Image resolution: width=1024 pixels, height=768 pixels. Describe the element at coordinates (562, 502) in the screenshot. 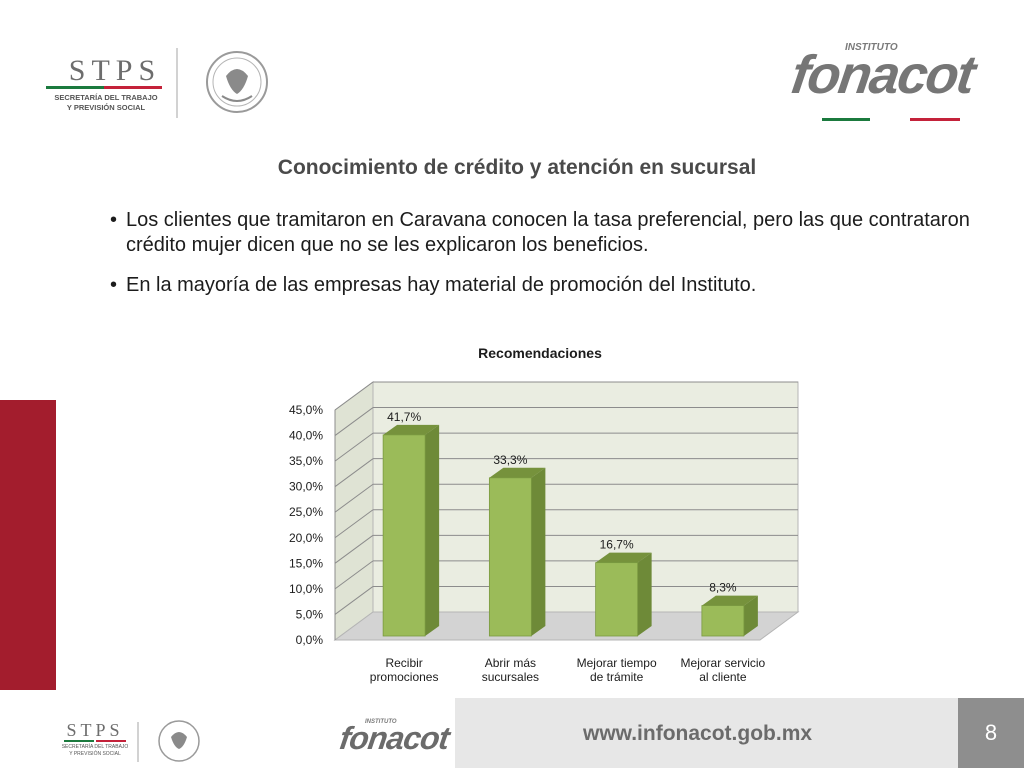

I see `chart-data-labels: 41,7% 33,3% 16,7% 8,3%` at that location.